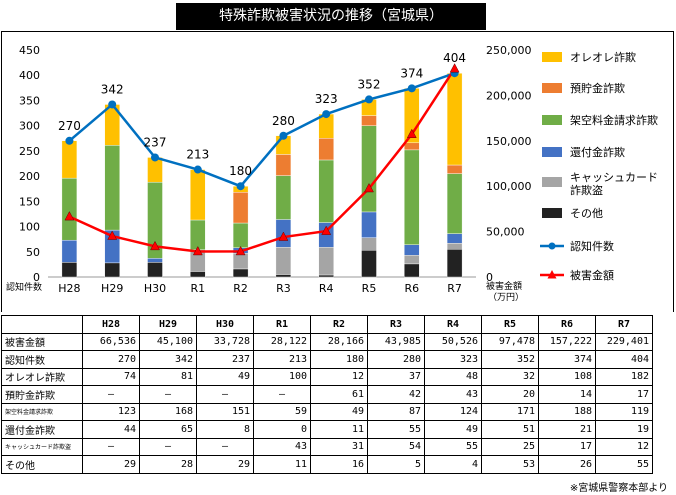  Describe the element at coordinates (29, 75) in the screenshot. I see `left-tick-label: 400` at that location.